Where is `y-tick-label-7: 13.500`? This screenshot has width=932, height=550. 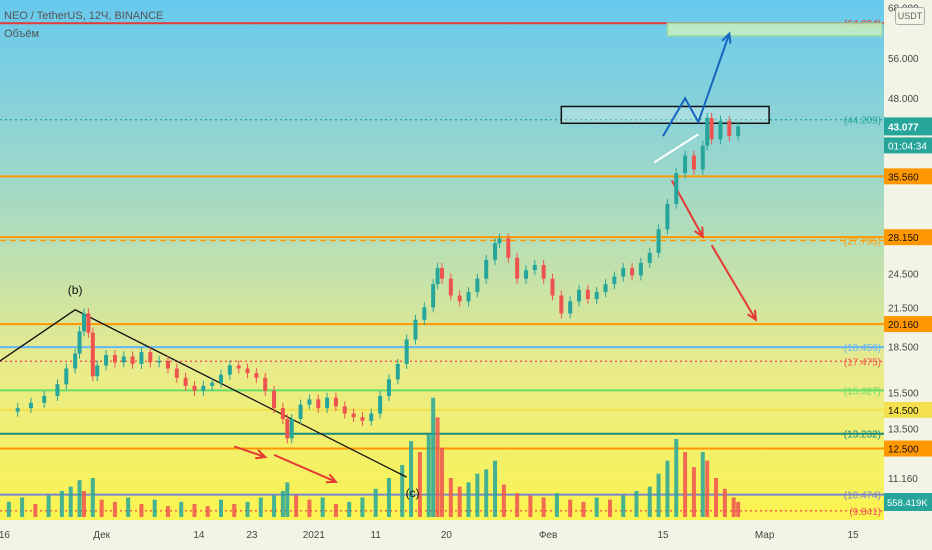 y-tick-label-7: 13.500 is located at coordinates (903, 430).